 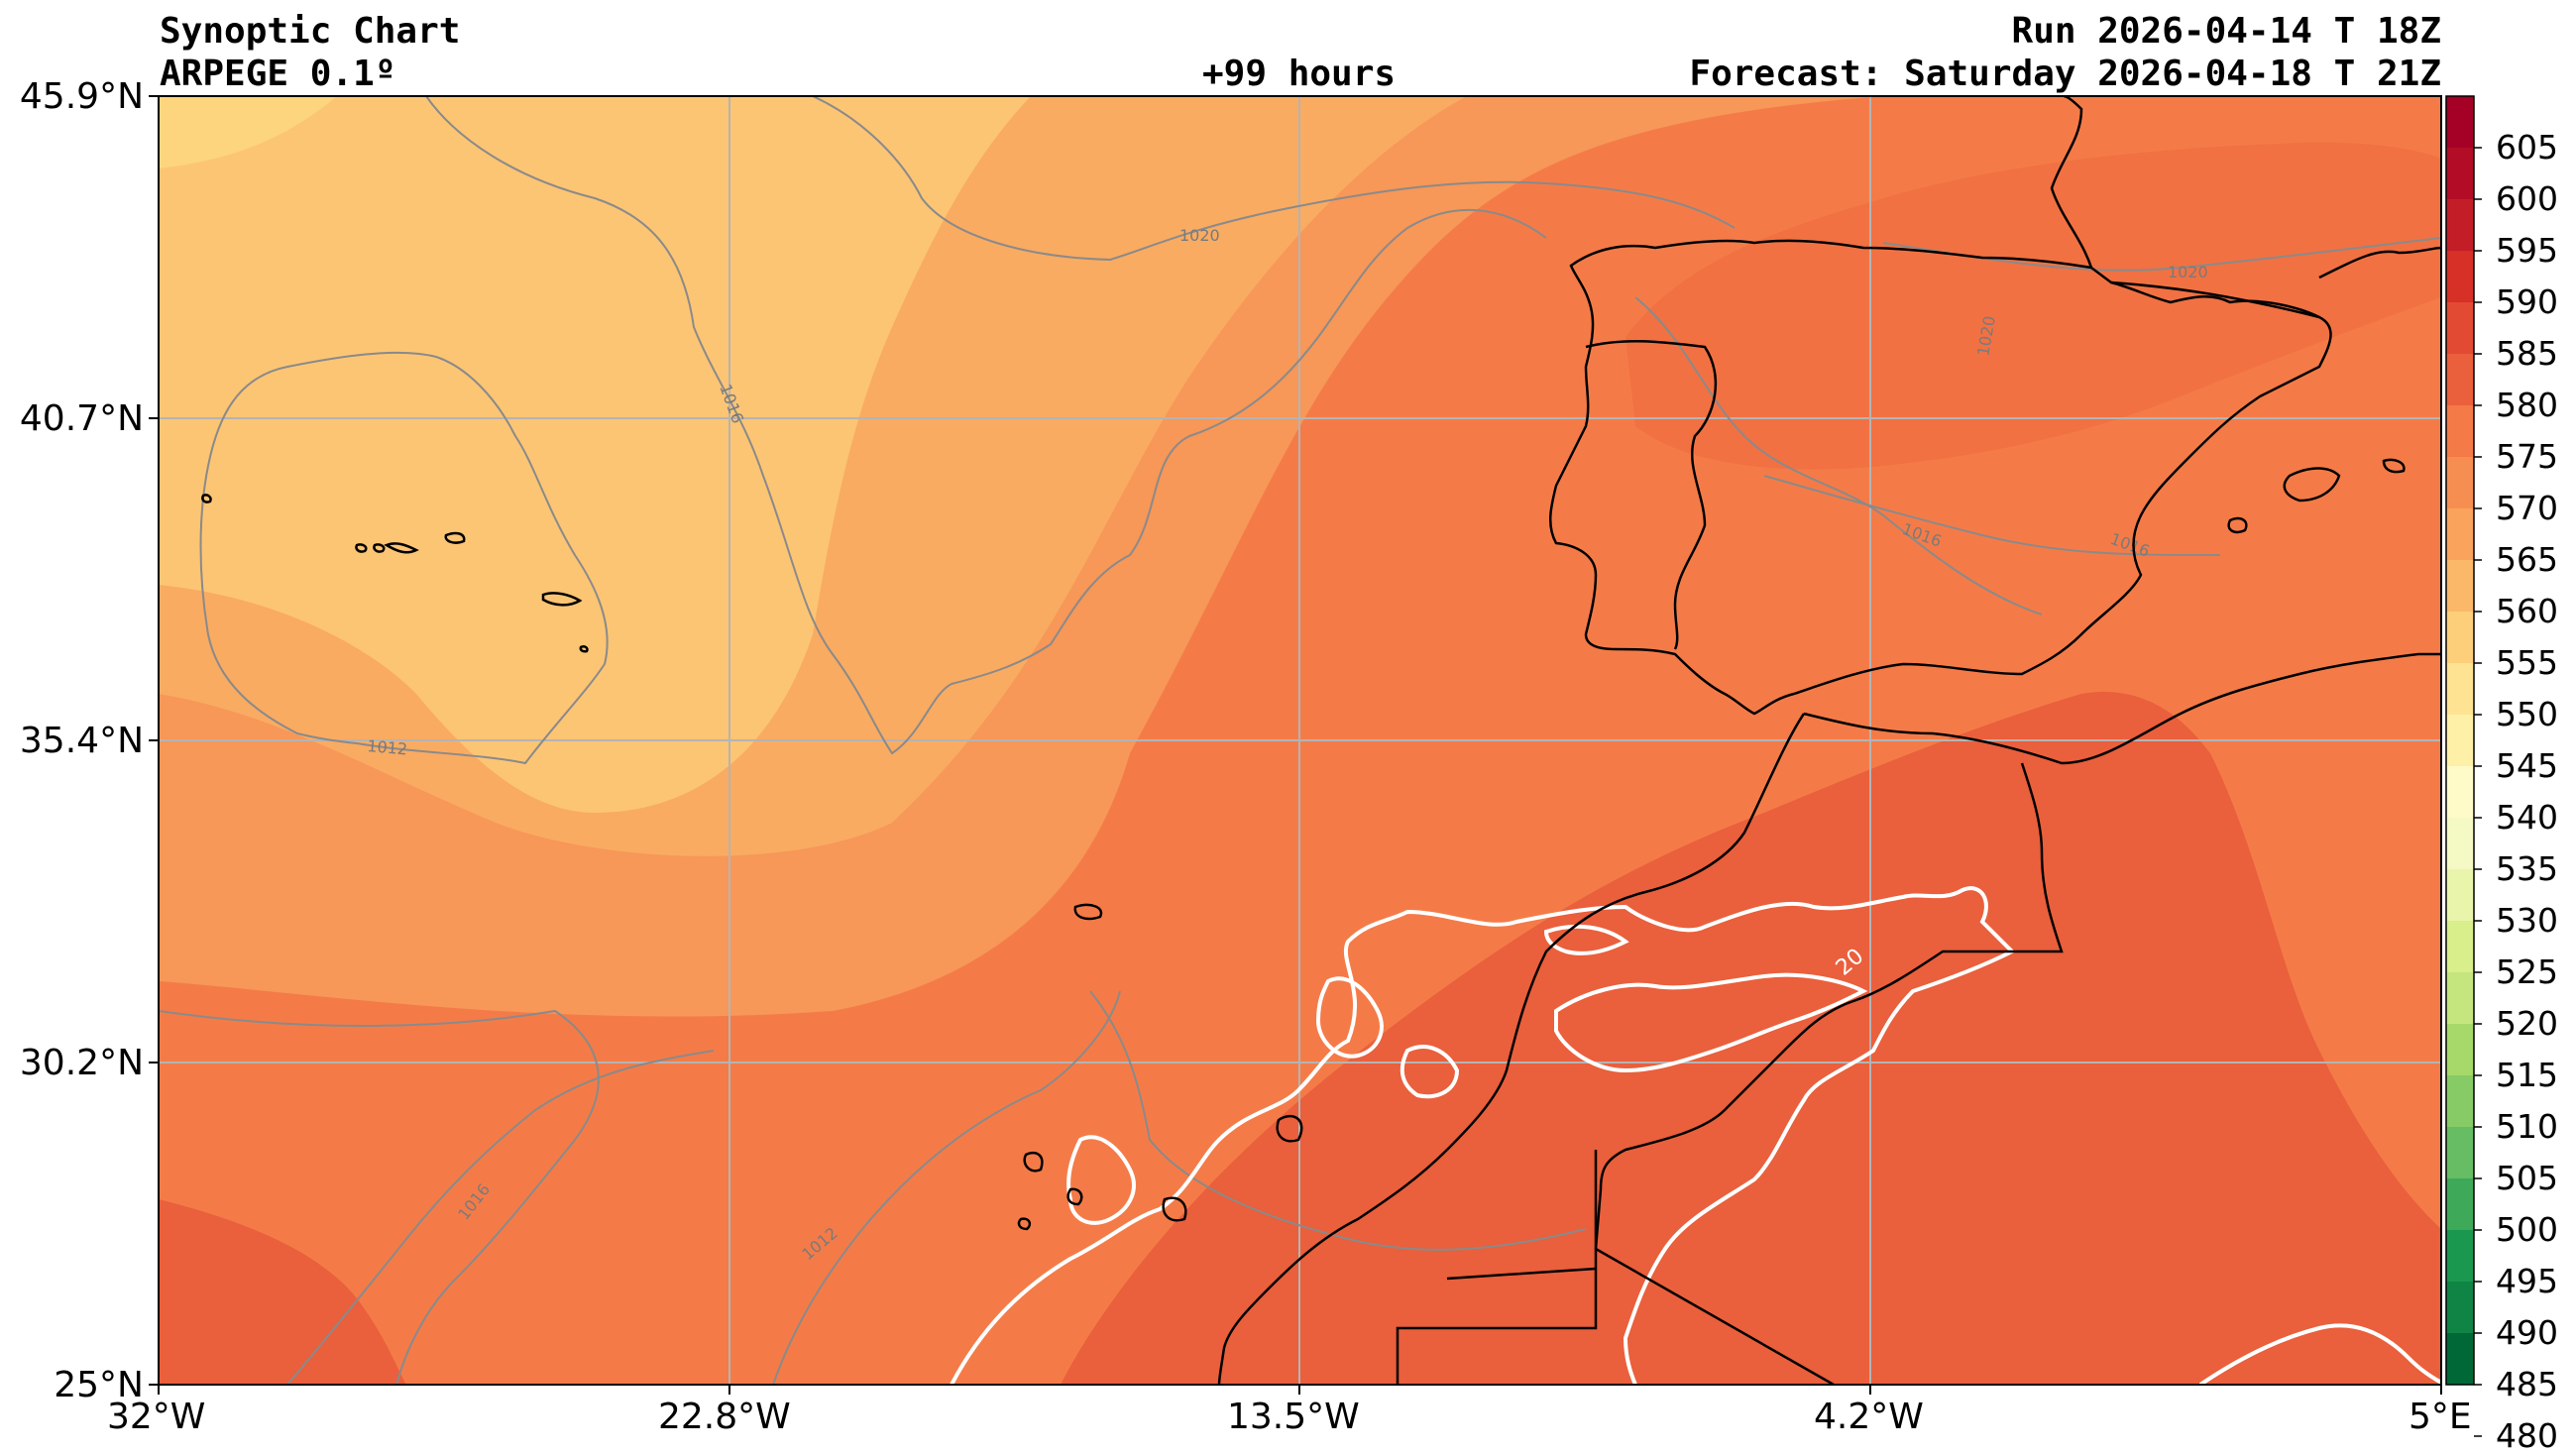 What do you see at coordinates (1299, 74) in the screenshot?
I see `lead-time: +99 hours` at bounding box center [1299, 74].